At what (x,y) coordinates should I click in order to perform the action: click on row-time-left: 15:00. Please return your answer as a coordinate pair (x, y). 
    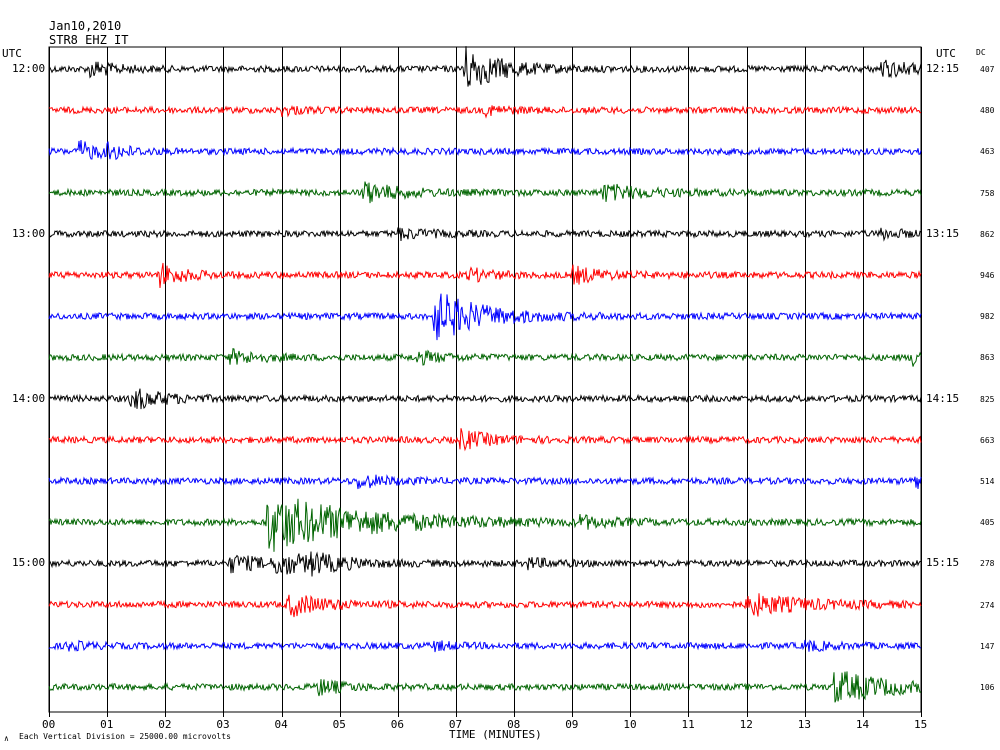
    Looking at the image, I should click on (29, 563).